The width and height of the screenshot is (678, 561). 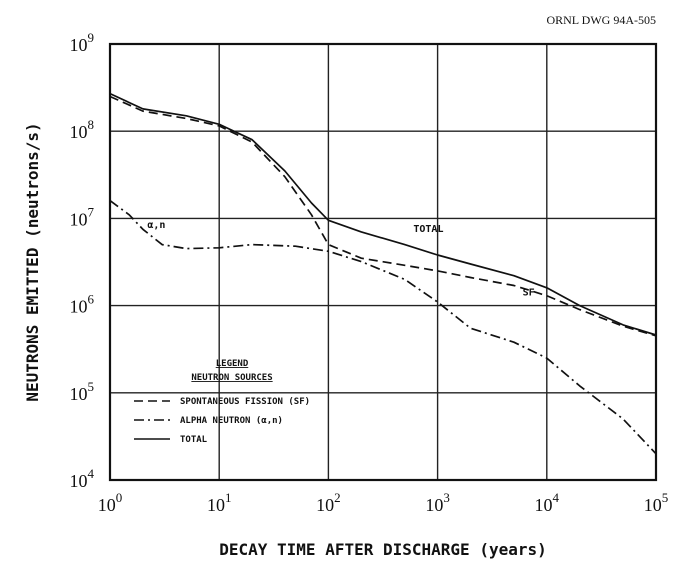 What do you see at coordinates (82, 216) in the screenshot?
I see `y-tick-label: 10⁷` at bounding box center [82, 216].